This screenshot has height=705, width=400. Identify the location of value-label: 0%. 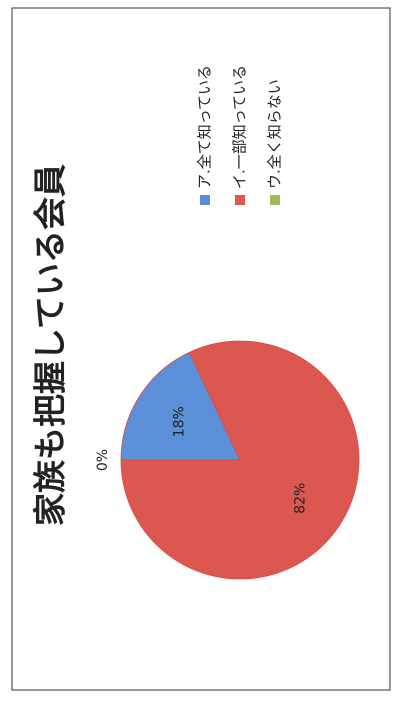
(103, 460).